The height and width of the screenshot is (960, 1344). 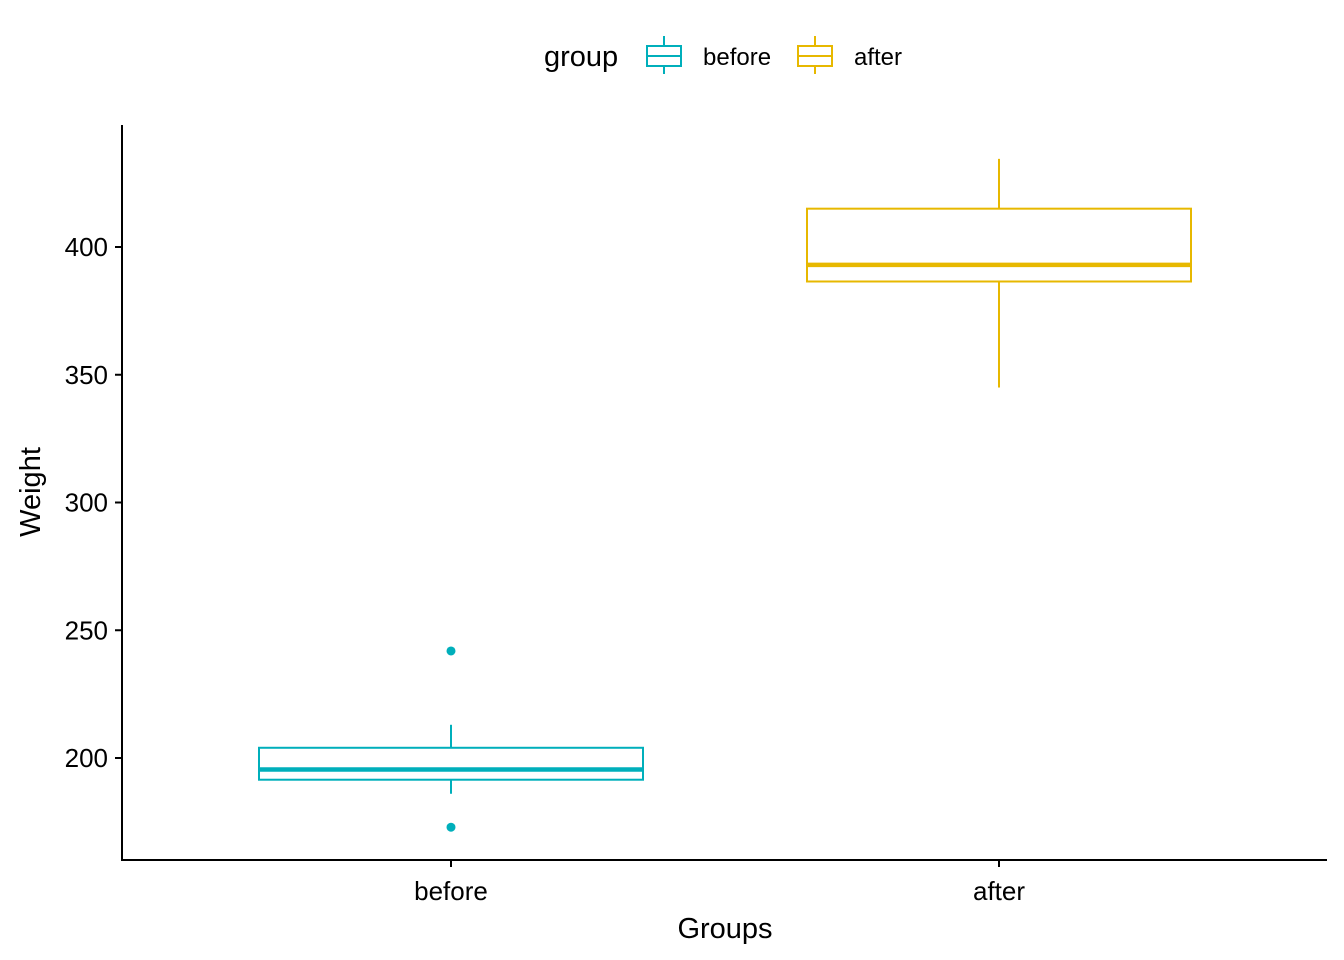 What do you see at coordinates (815, 55) in the screenshot?
I see `legend-key-after` at bounding box center [815, 55].